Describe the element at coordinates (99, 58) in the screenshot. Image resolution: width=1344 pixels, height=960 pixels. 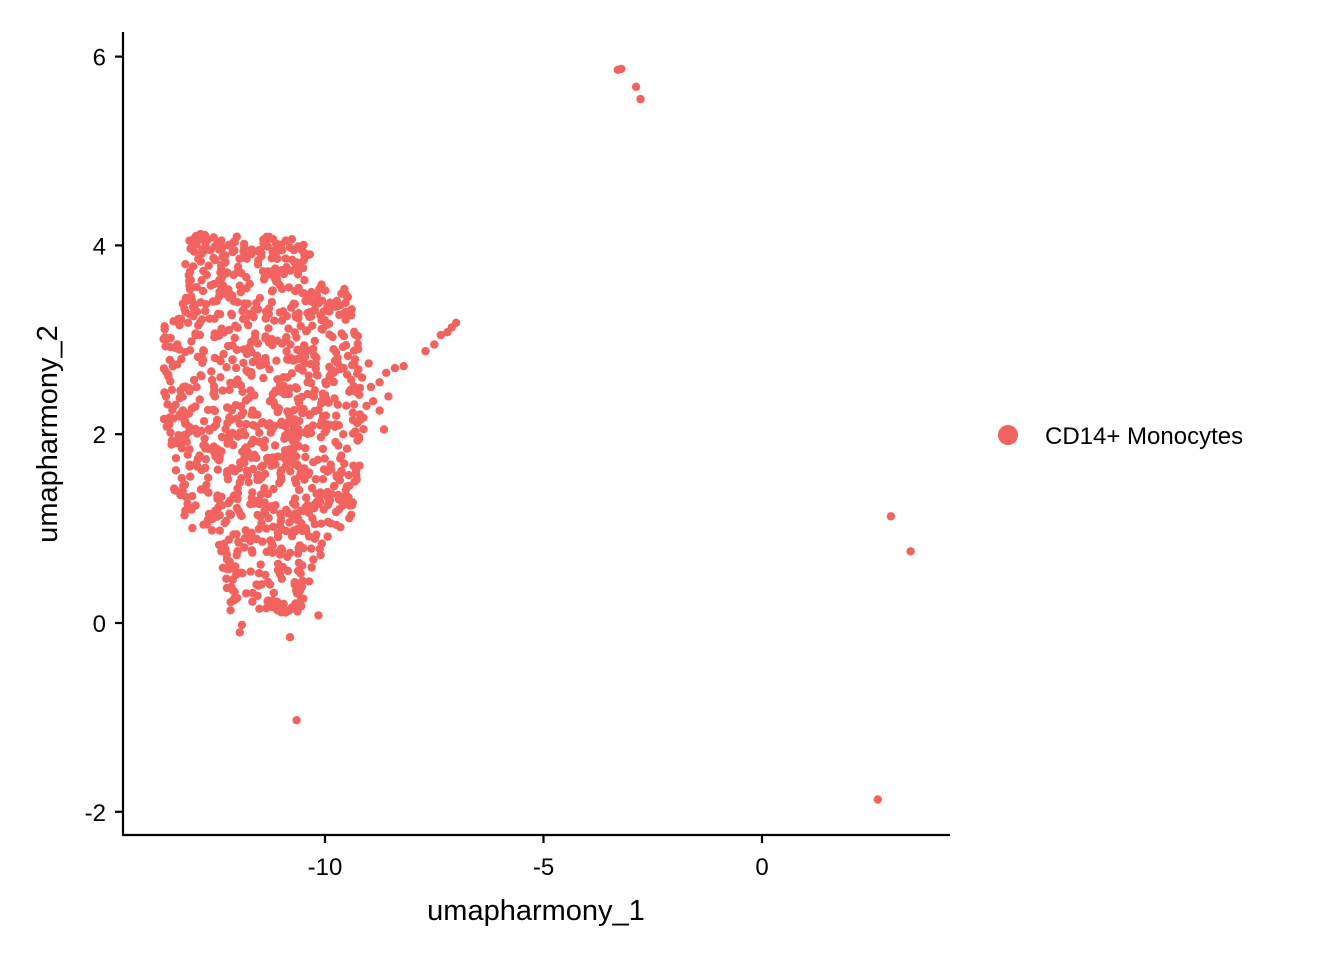
I see `y-tick-label: 6` at that location.